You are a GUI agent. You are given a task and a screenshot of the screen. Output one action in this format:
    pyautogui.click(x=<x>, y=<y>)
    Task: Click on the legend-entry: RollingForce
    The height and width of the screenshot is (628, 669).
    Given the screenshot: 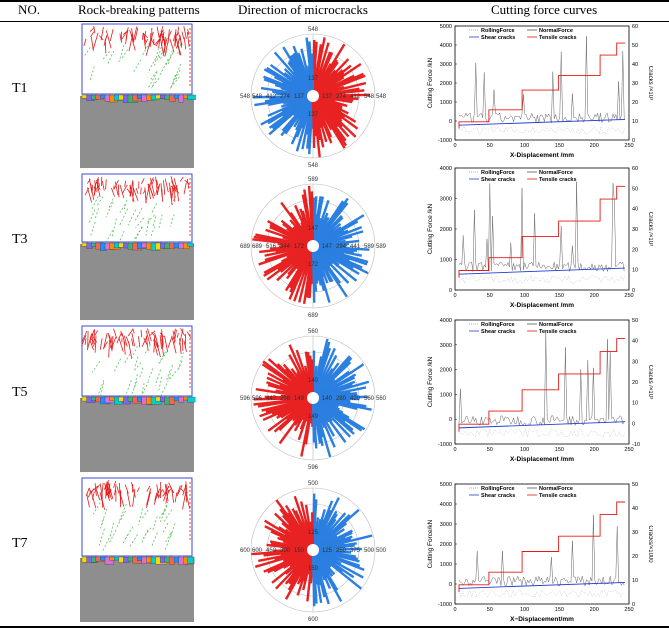 What is the action you would take?
    pyautogui.click(x=498, y=489)
    